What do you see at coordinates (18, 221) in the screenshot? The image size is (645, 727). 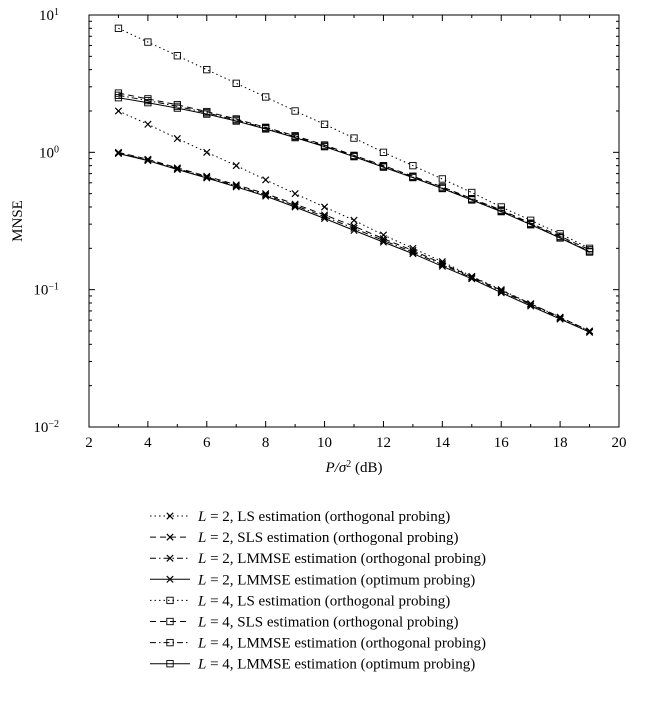 I see `y-axis-label: MNSE` at bounding box center [18, 221].